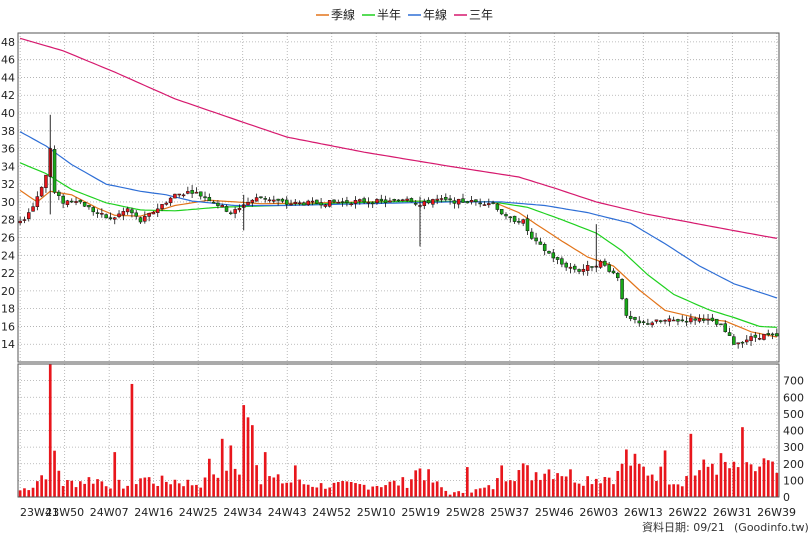 This screenshot has height=540, width=808. I want to click on price-tick-label: 36, so click(8, 149).